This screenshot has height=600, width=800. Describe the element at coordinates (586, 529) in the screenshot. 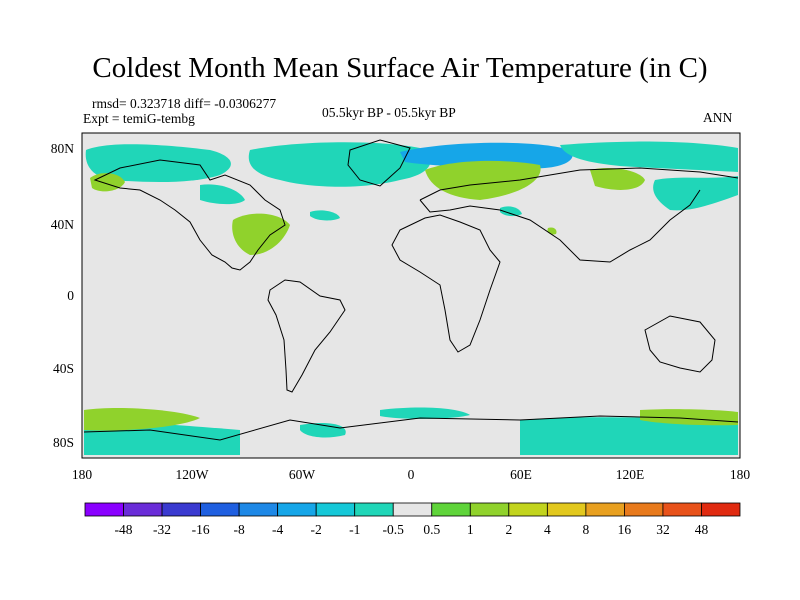

I see `colorbar-label: 8` at that location.